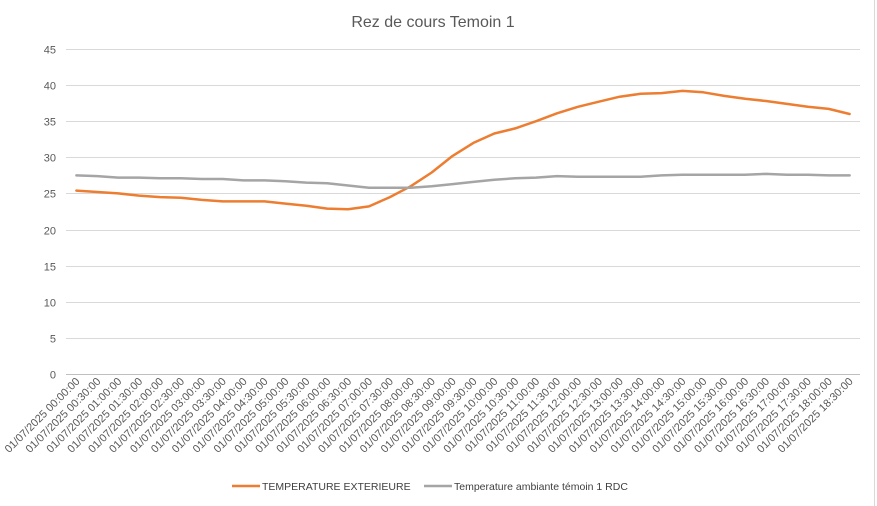 This screenshot has width=877, height=506. Describe the element at coordinates (50, 304) in the screenshot. I see `y-tick-label: 10` at that location.